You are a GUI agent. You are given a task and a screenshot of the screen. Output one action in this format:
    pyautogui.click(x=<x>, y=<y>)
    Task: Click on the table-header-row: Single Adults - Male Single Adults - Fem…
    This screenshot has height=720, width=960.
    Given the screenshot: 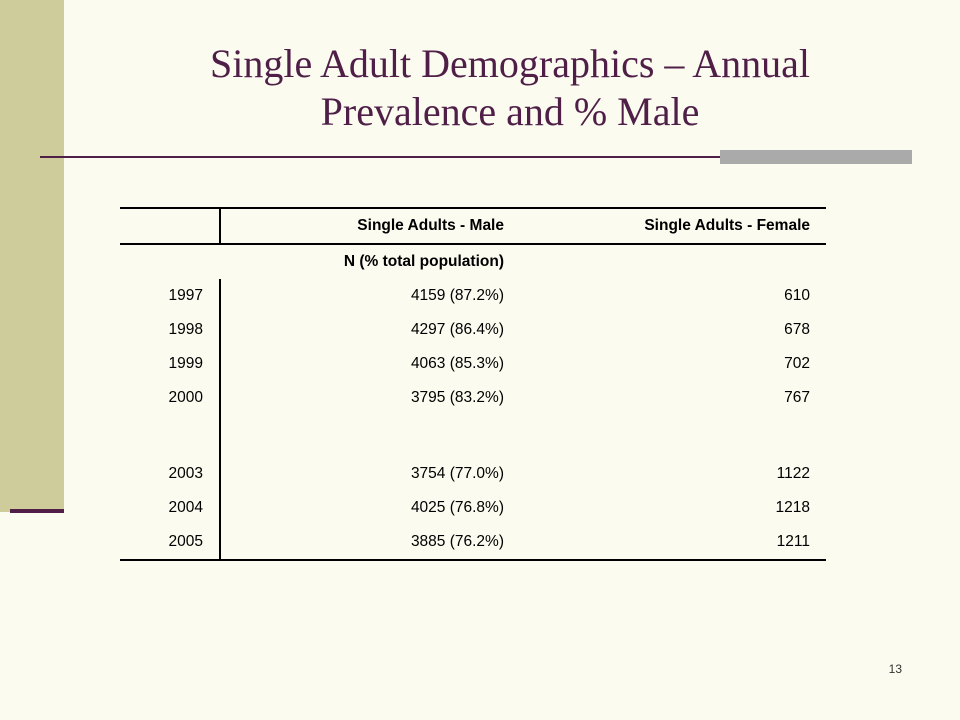 What is the action you would take?
    pyautogui.click(x=473, y=226)
    